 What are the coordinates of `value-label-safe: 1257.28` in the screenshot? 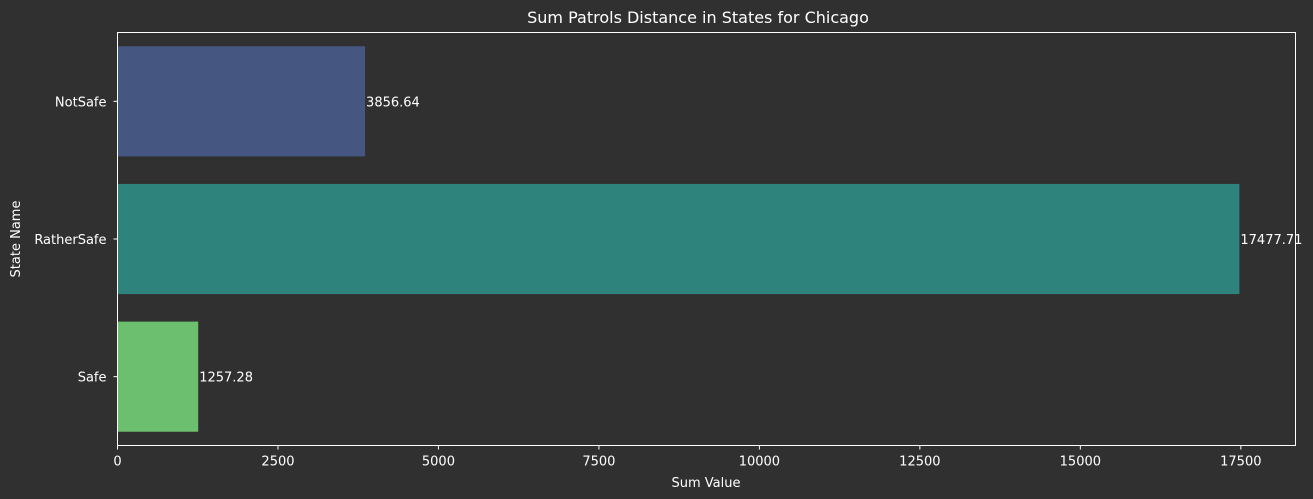 It's located at (226, 378).